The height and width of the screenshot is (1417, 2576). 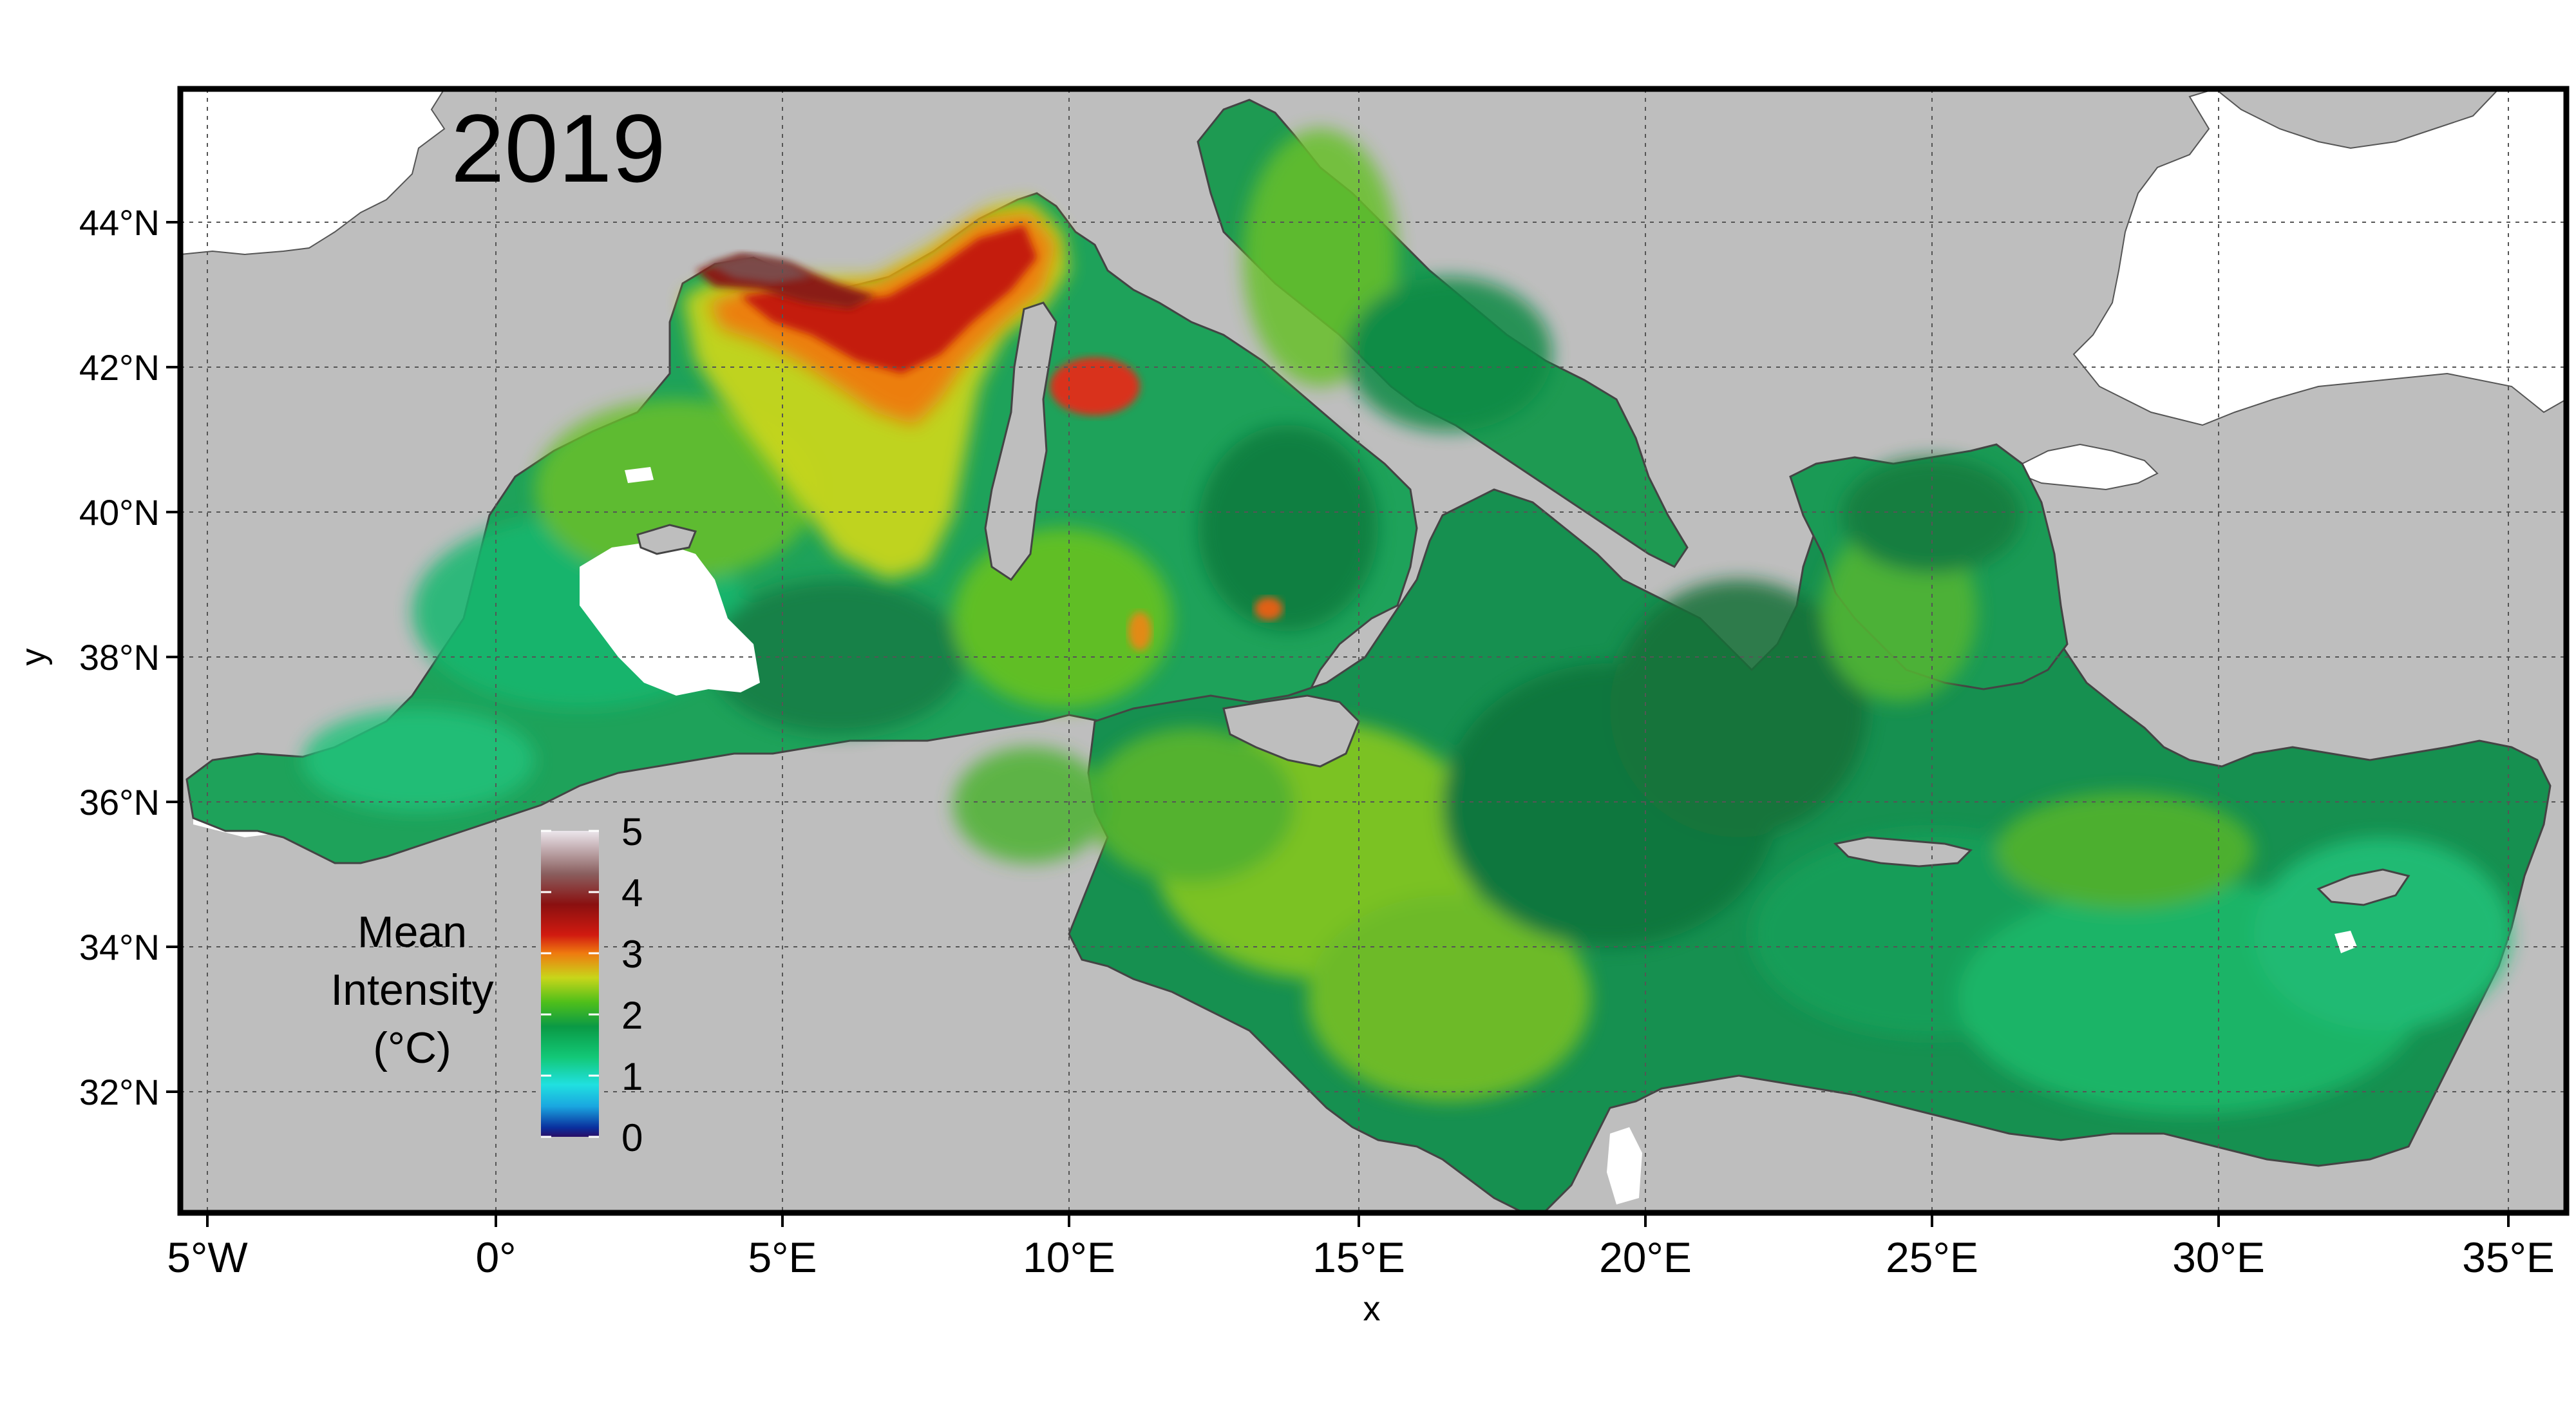 What do you see at coordinates (2090, 467) in the screenshot?
I see `white-region-marmara` at bounding box center [2090, 467].